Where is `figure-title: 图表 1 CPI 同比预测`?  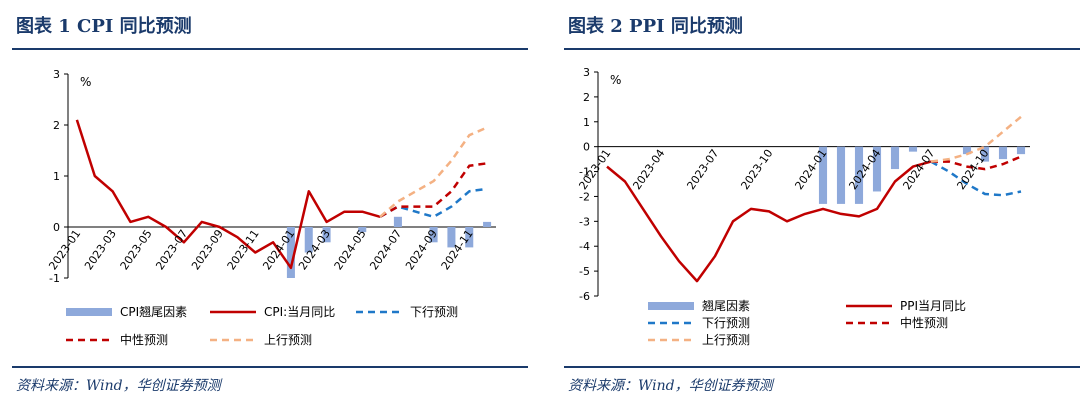
figure-title: 图表 1 CPI 同比预测 is located at coordinates (104, 26).